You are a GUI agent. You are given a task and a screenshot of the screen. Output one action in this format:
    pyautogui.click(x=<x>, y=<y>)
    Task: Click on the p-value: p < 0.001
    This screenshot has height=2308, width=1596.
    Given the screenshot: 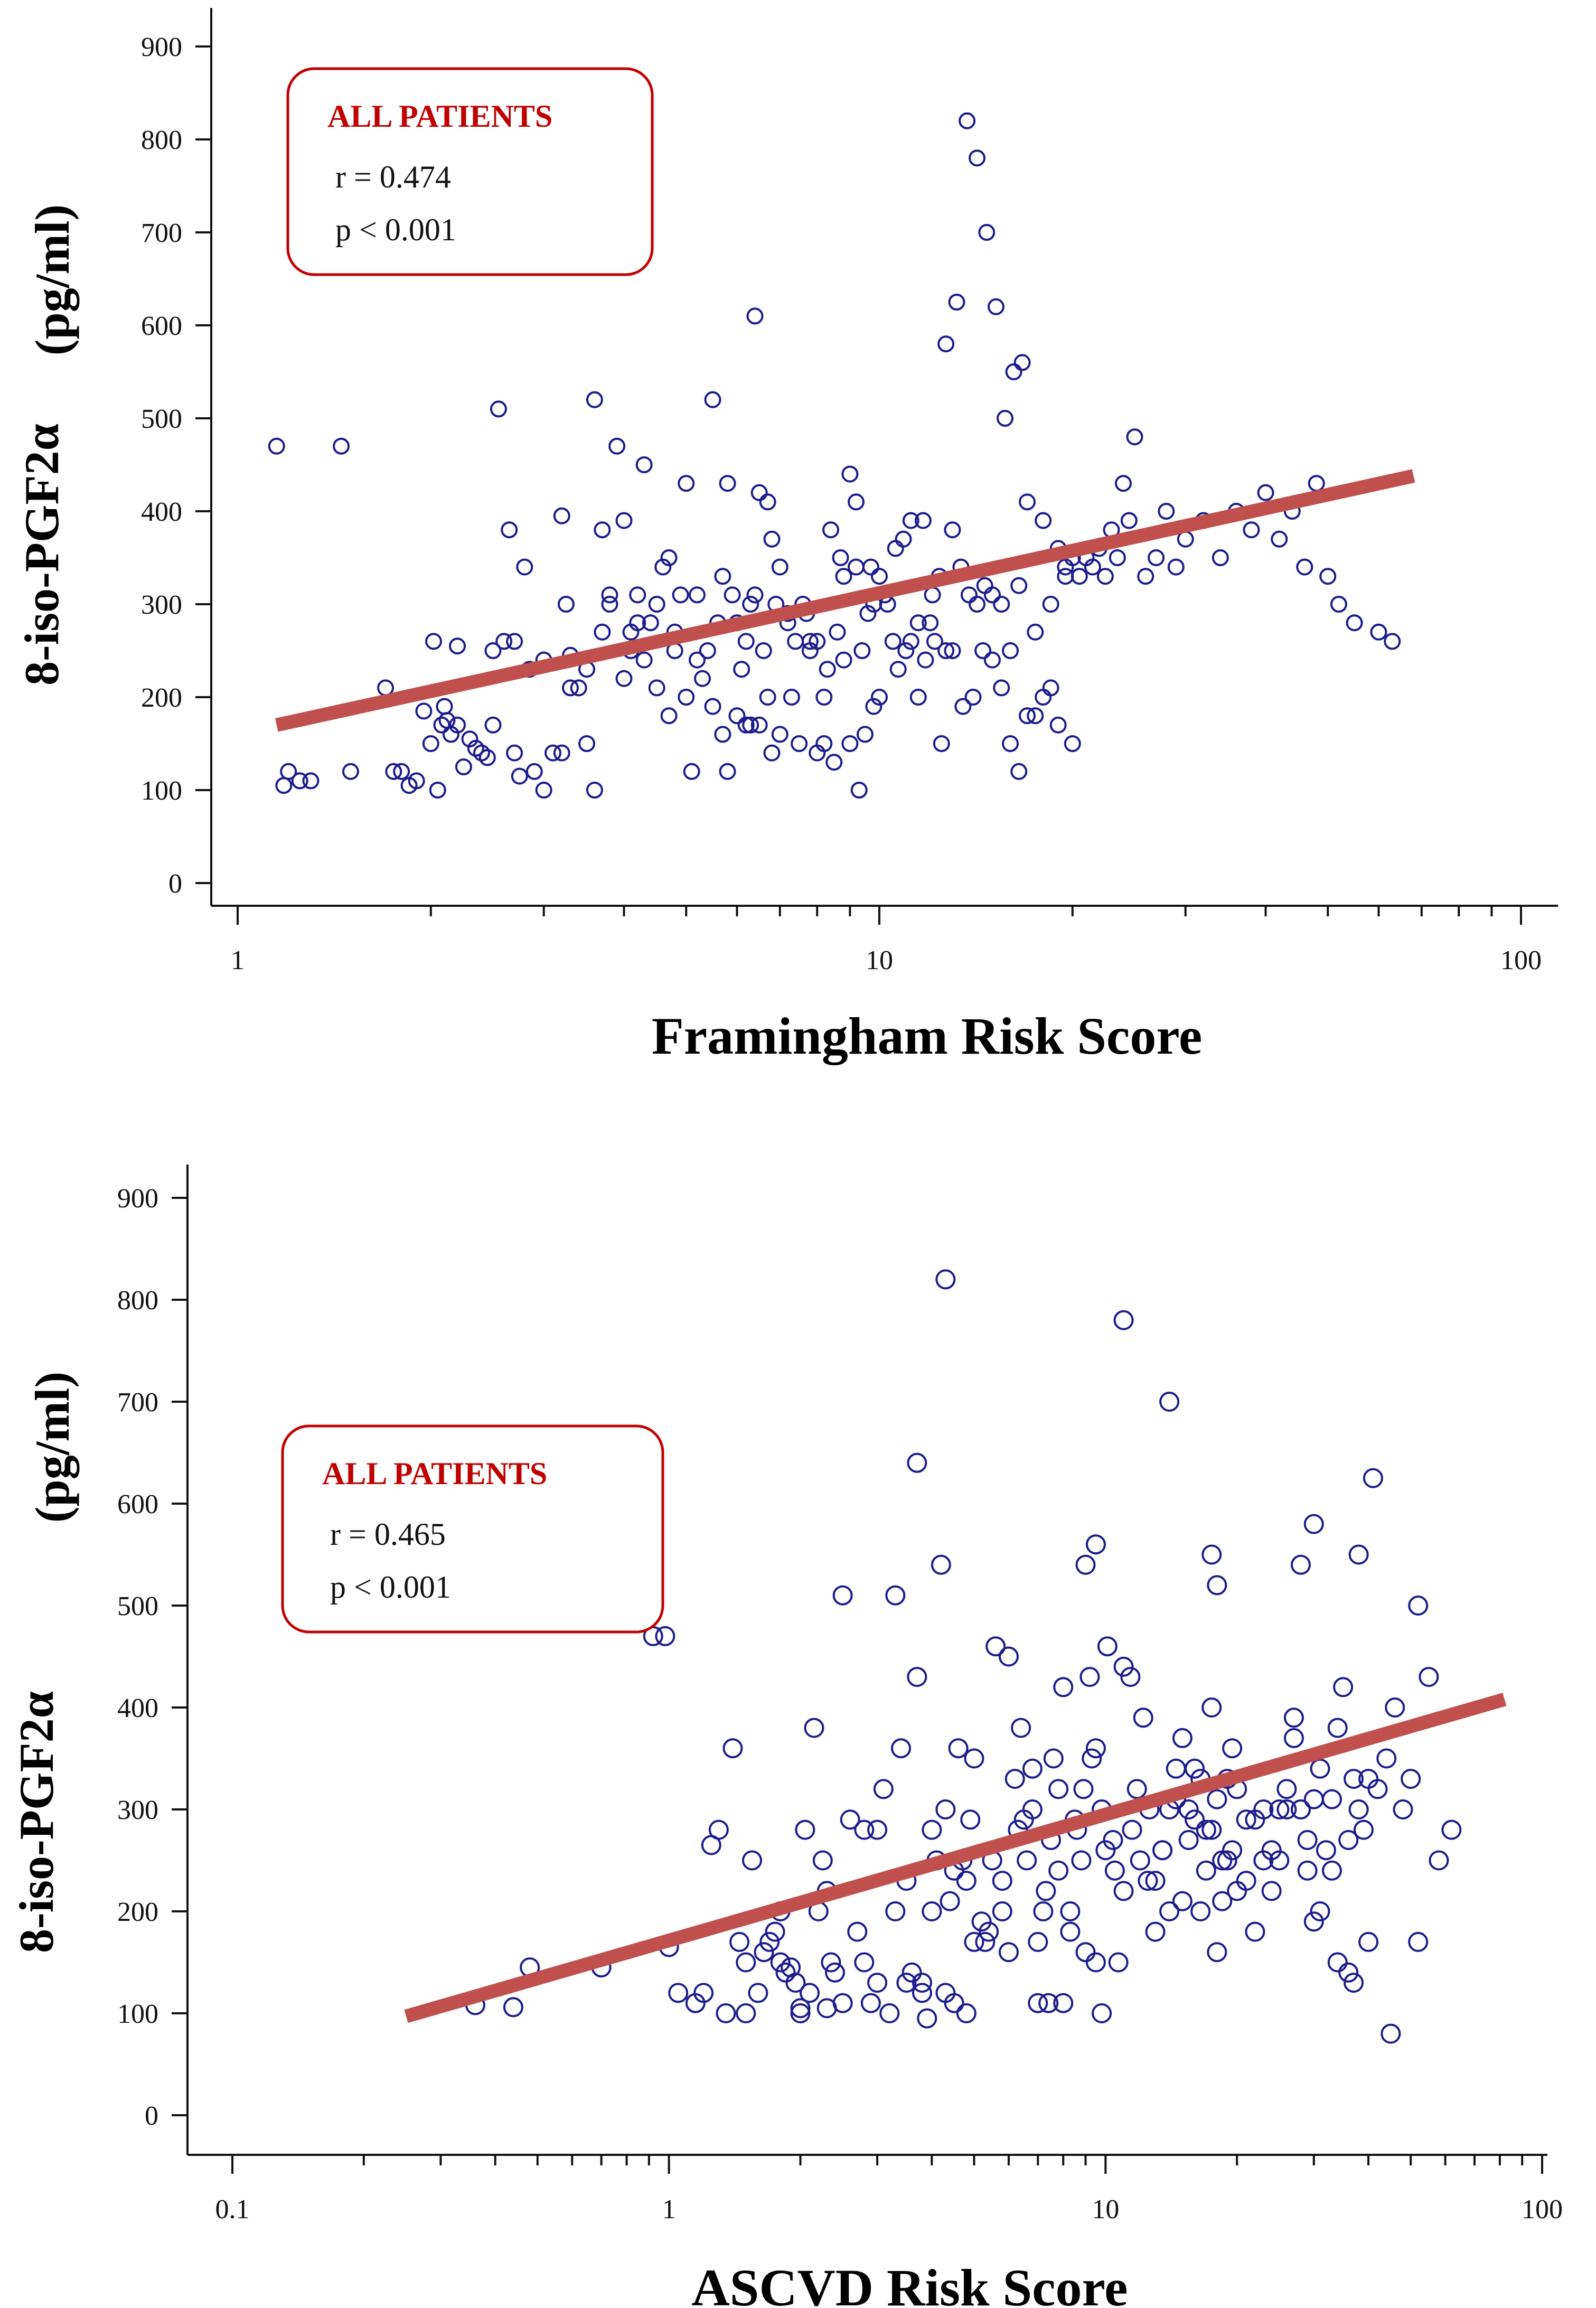 What is the action you would take?
    pyautogui.click(x=391, y=1587)
    